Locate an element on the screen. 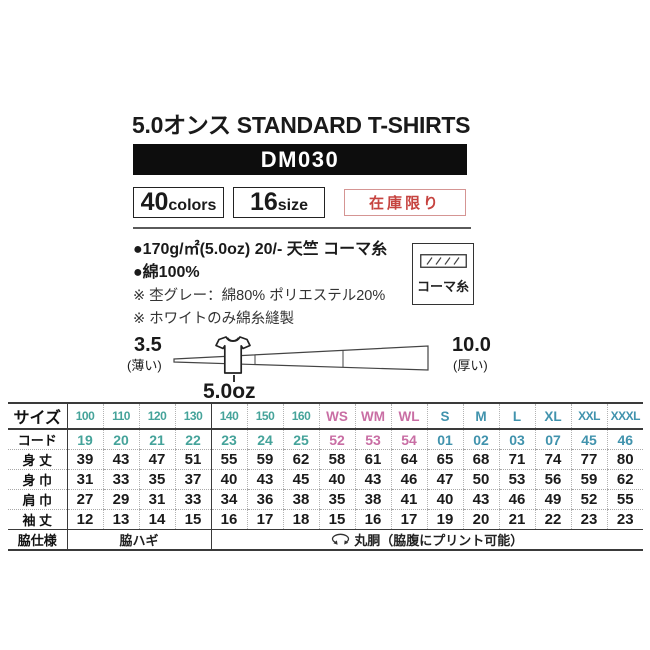 This screenshot has height=650, width=650. row-label-side-spec: 脇仕様 is located at coordinates (37, 540).